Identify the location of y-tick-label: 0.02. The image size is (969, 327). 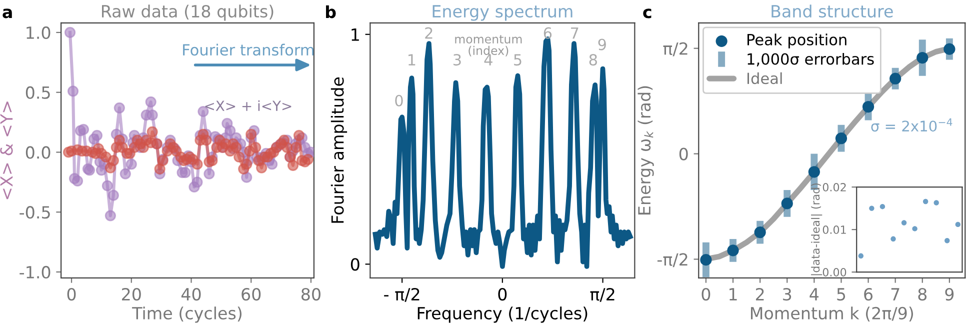
(834, 187).